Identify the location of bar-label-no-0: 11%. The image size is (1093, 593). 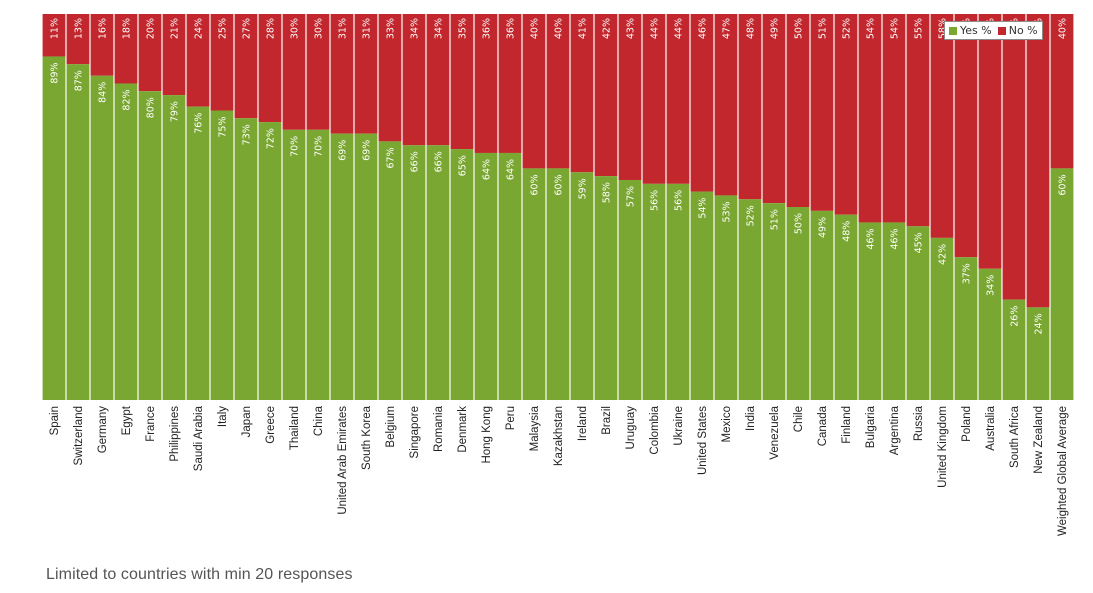
(55, 28).